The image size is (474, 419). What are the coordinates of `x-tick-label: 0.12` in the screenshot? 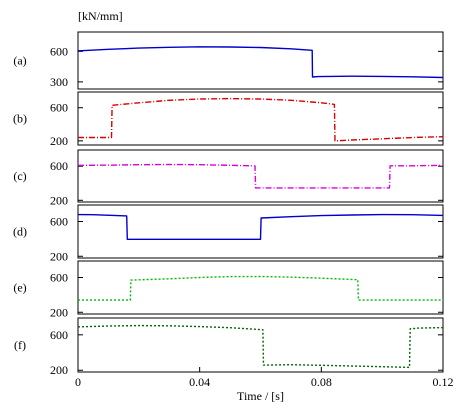 It's located at (443, 382).